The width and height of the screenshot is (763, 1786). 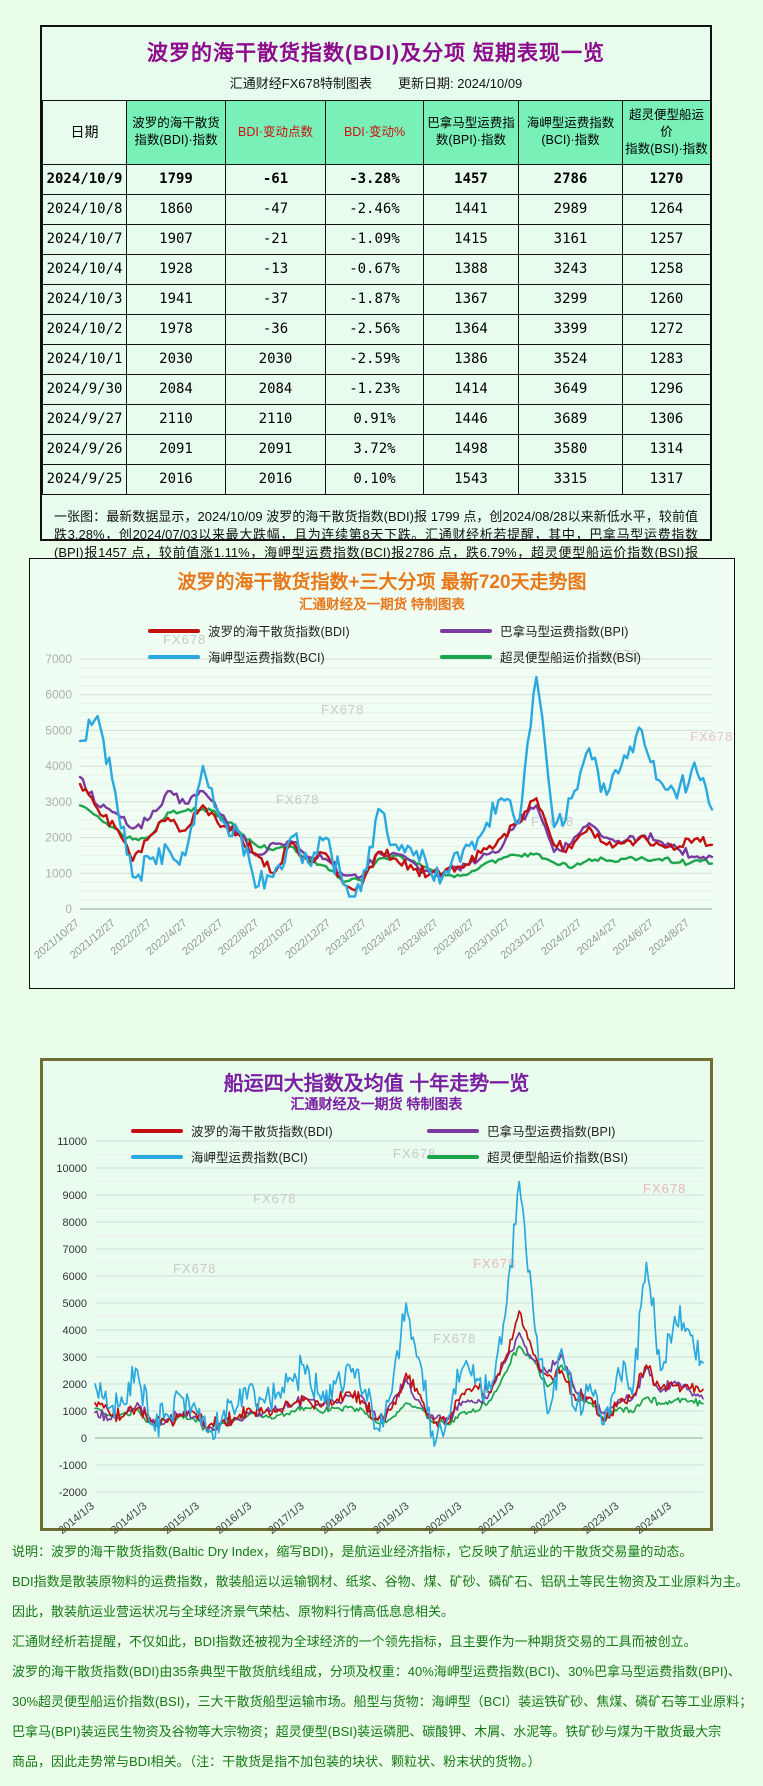 What do you see at coordinates (564, 632) in the screenshot?
I see `legend-label: 巴拿马型运费指数(BPI)` at bounding box center [564, 632].